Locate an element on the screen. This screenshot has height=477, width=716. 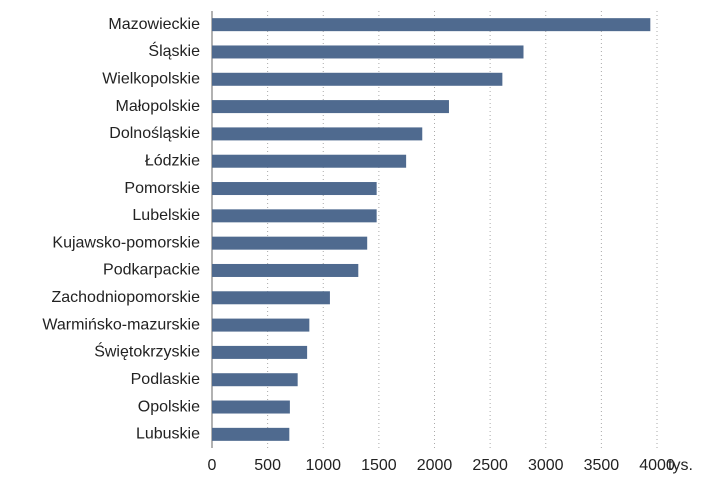
y-tick-label: Podkarpackie is located at coordinates (151, 270).